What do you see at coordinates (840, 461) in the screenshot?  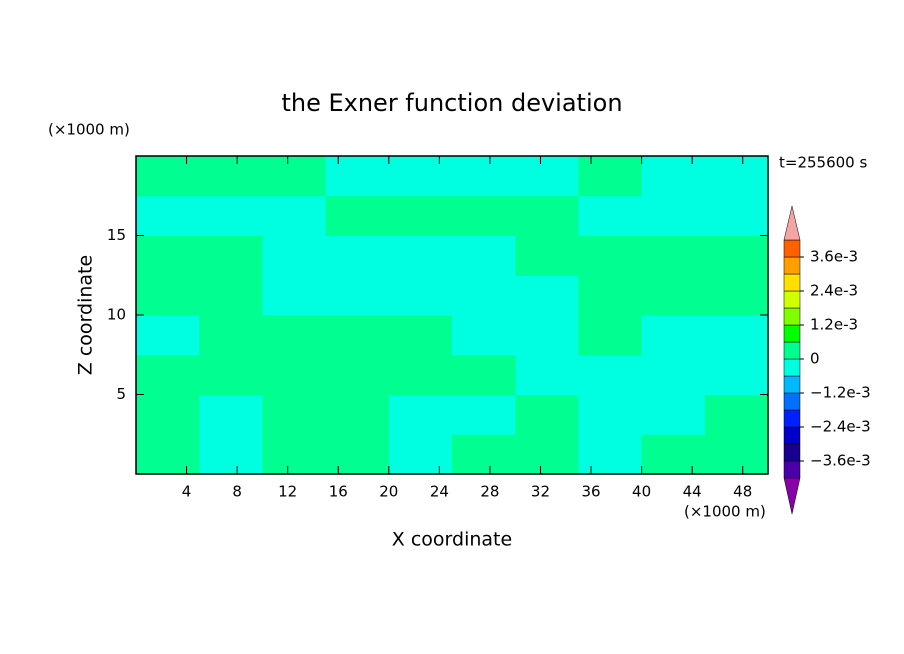 I see `colorbar-tick-label: −3.6e-3` at bounding box center [840, 461].